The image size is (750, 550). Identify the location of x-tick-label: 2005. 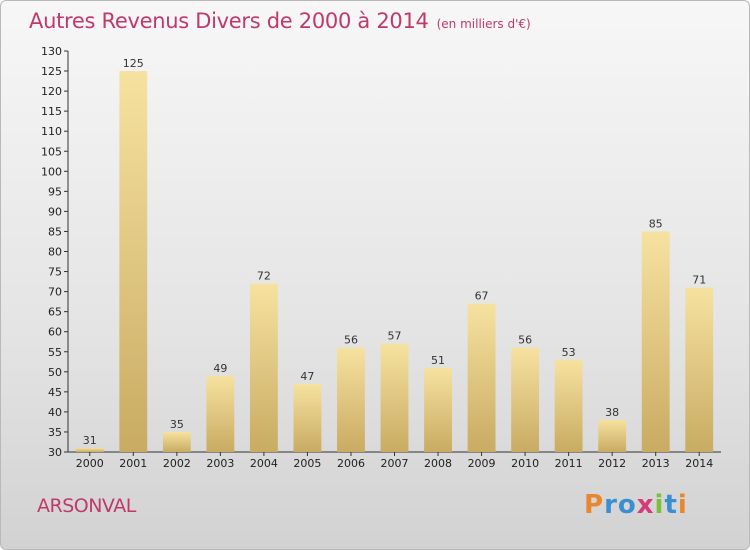
(307, 463).